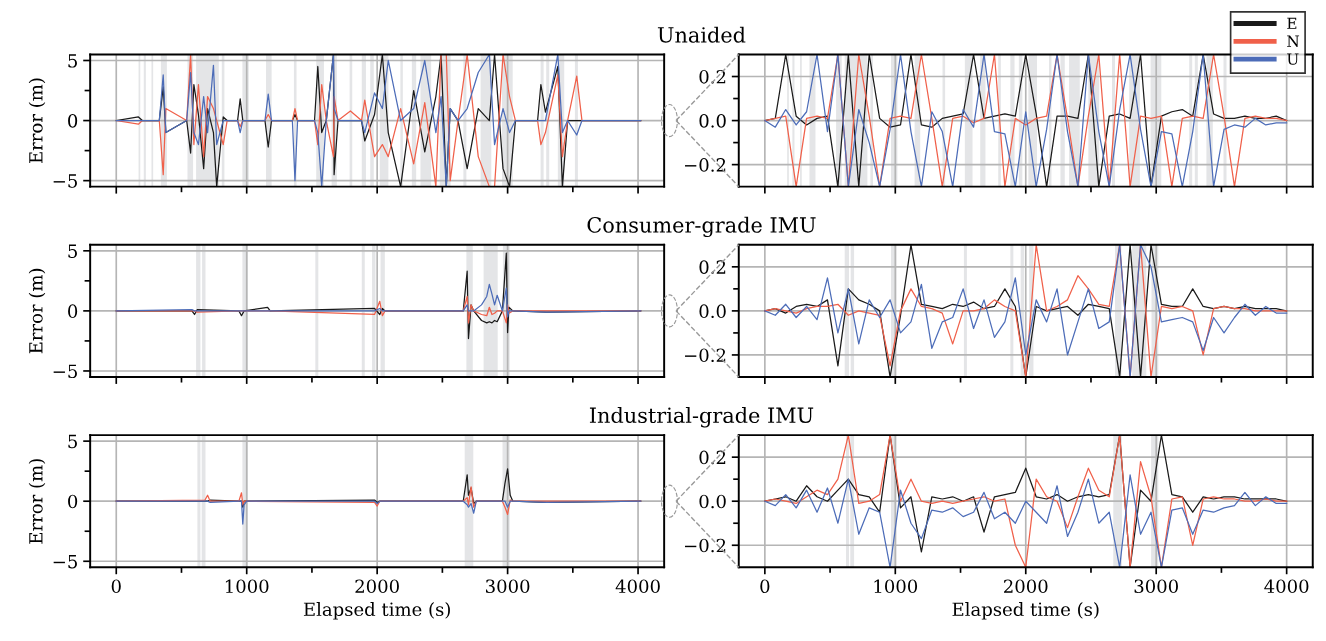 The image size is (1326, 641). I want to click on chart-title: Unaided, so click(701, 34).